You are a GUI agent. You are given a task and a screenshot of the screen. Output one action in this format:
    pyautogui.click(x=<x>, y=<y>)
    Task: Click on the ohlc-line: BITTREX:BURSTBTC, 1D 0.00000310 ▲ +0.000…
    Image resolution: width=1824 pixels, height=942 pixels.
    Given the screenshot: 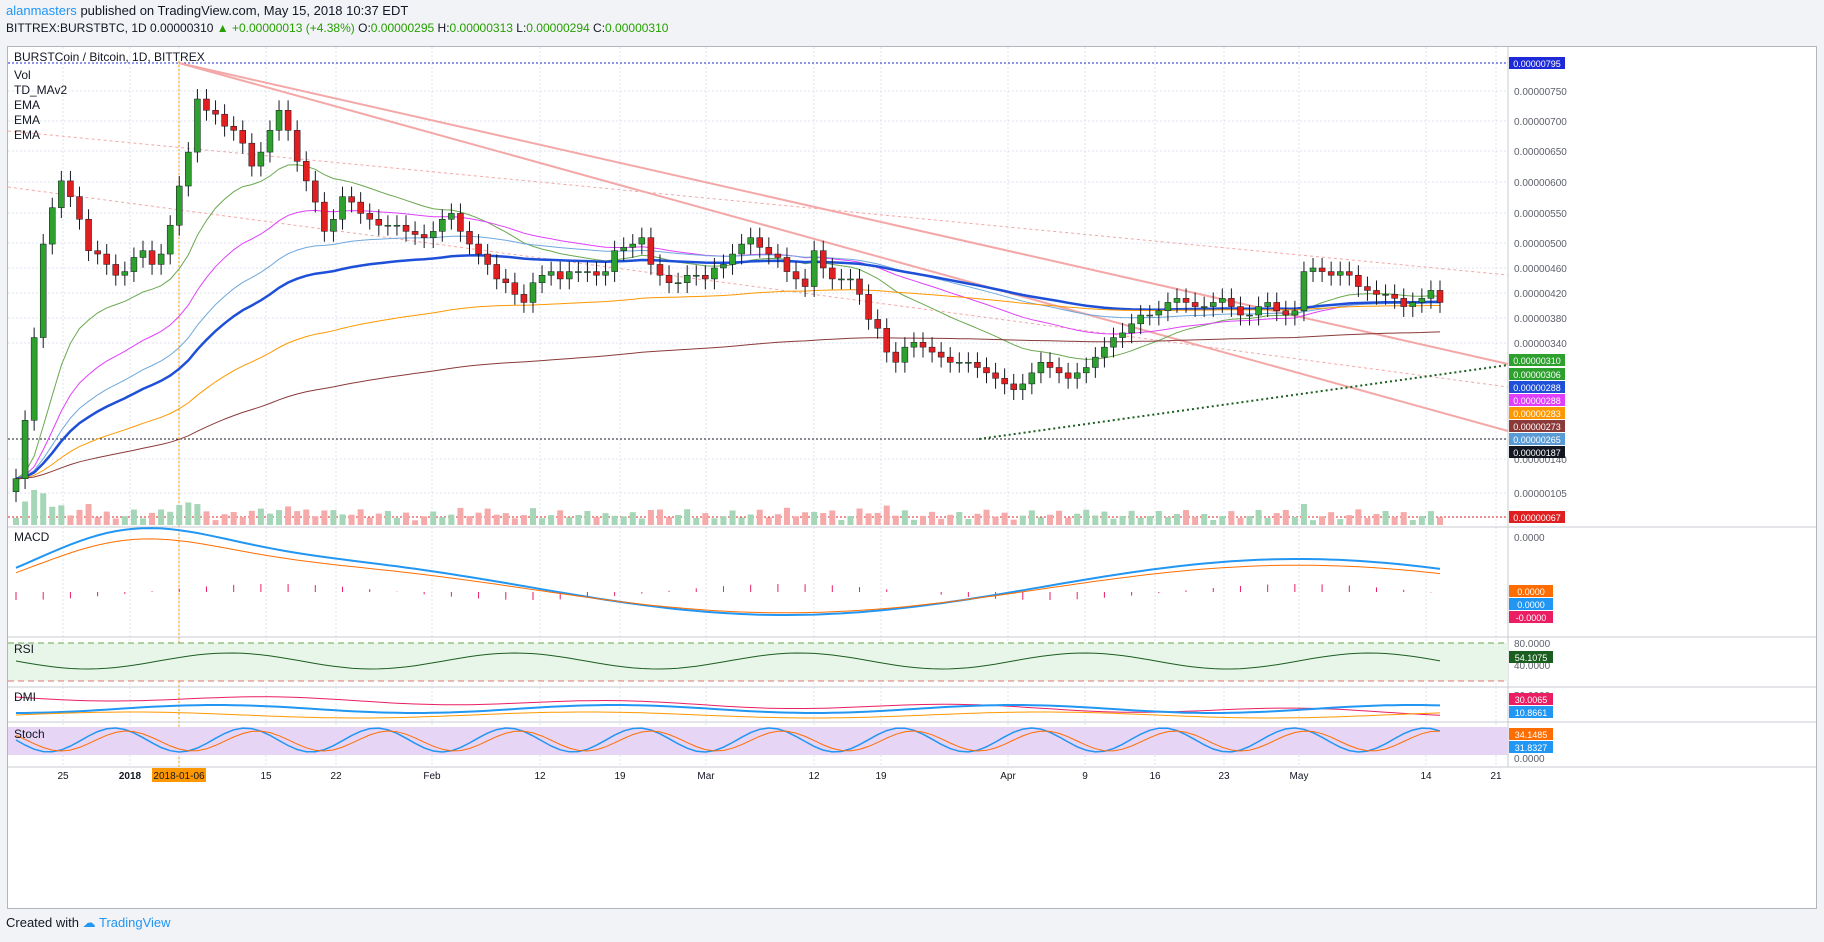 What is the action you would take?
    pyautogui.click(x=337, y=28)
    